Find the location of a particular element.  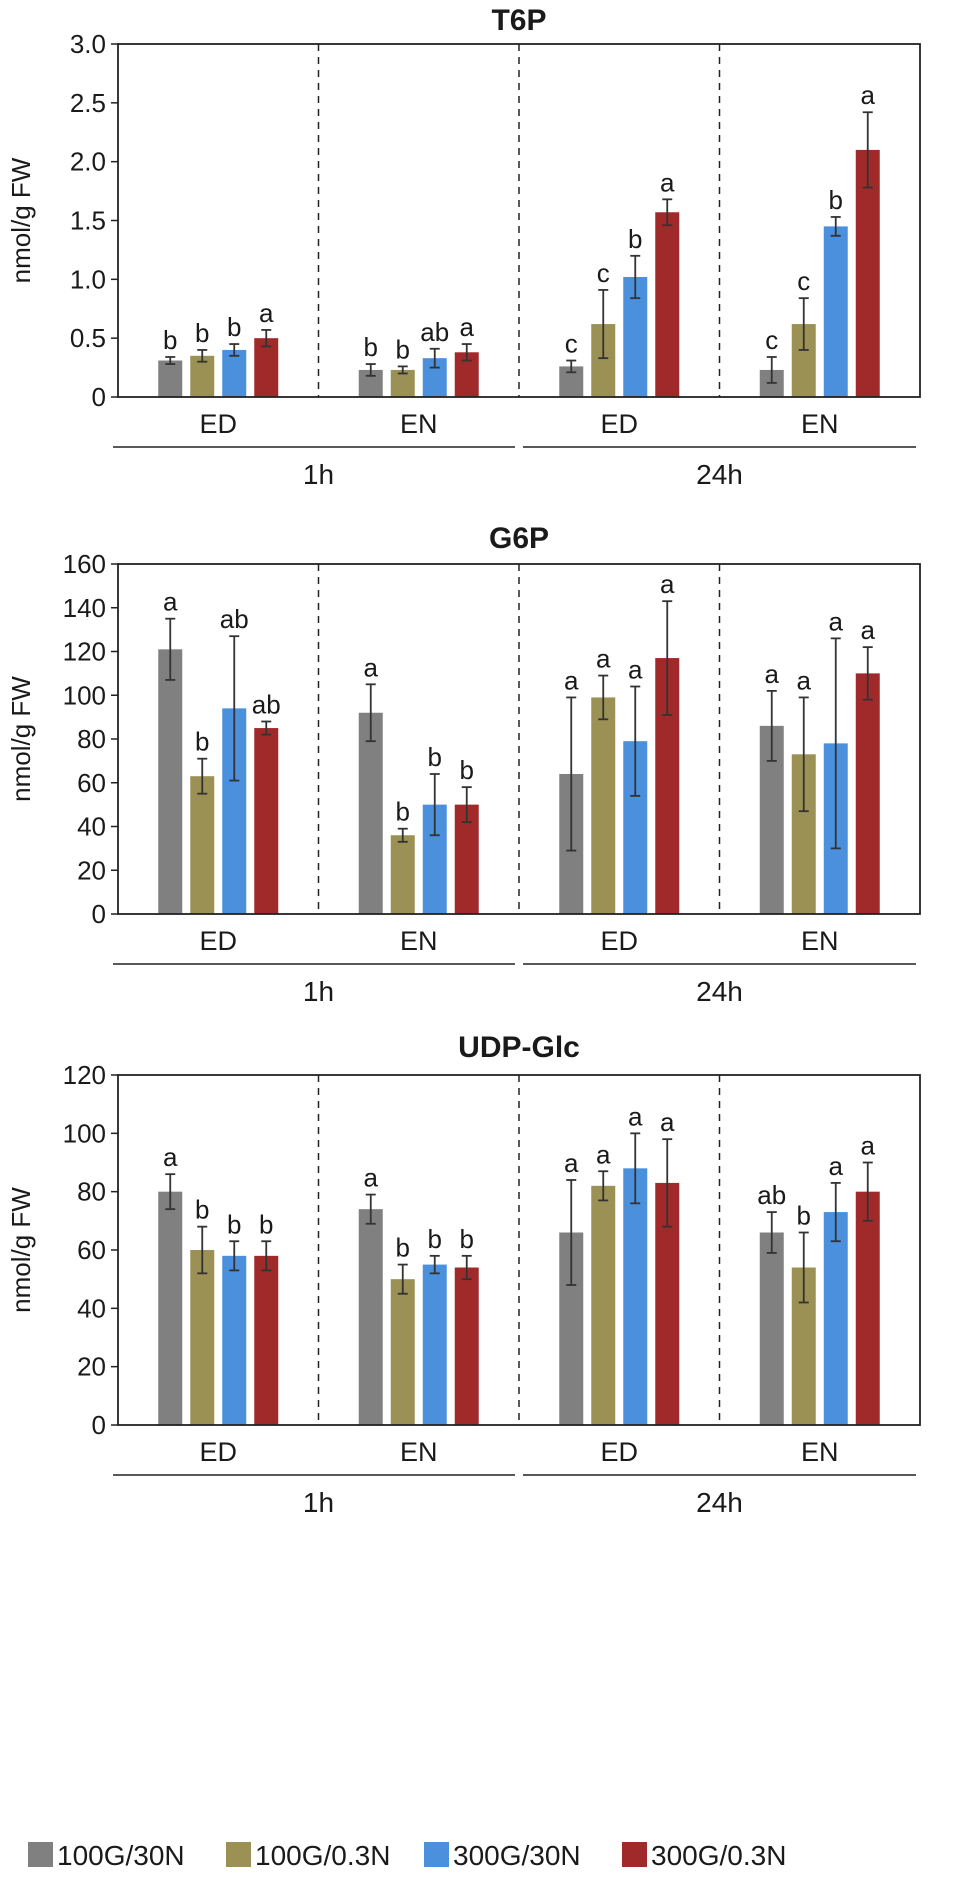

chart-title: T6P is located at coordinates (518, 20).